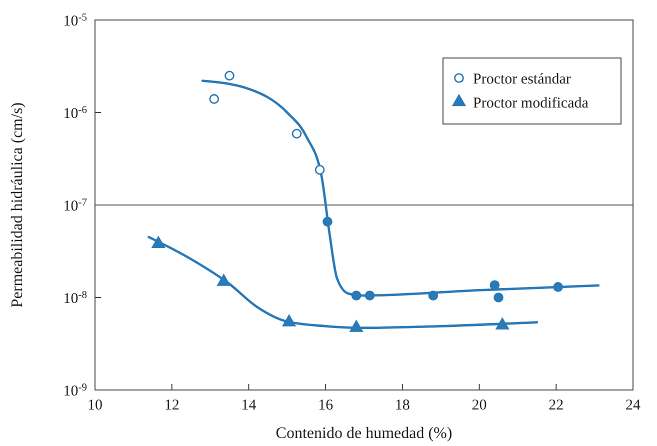 This screenshot has height=446, width=657. I want to click on x-tick-label: 14, so click(249, 406).